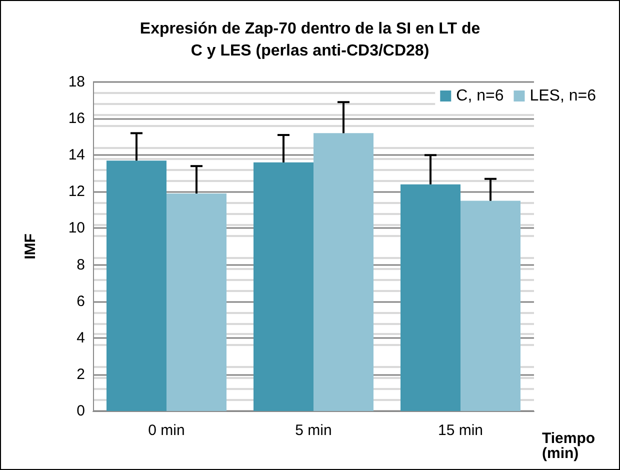  Describe the element at coordinates (80, 337) in the screenshot. I see `y-tick-label: 4` at that location.